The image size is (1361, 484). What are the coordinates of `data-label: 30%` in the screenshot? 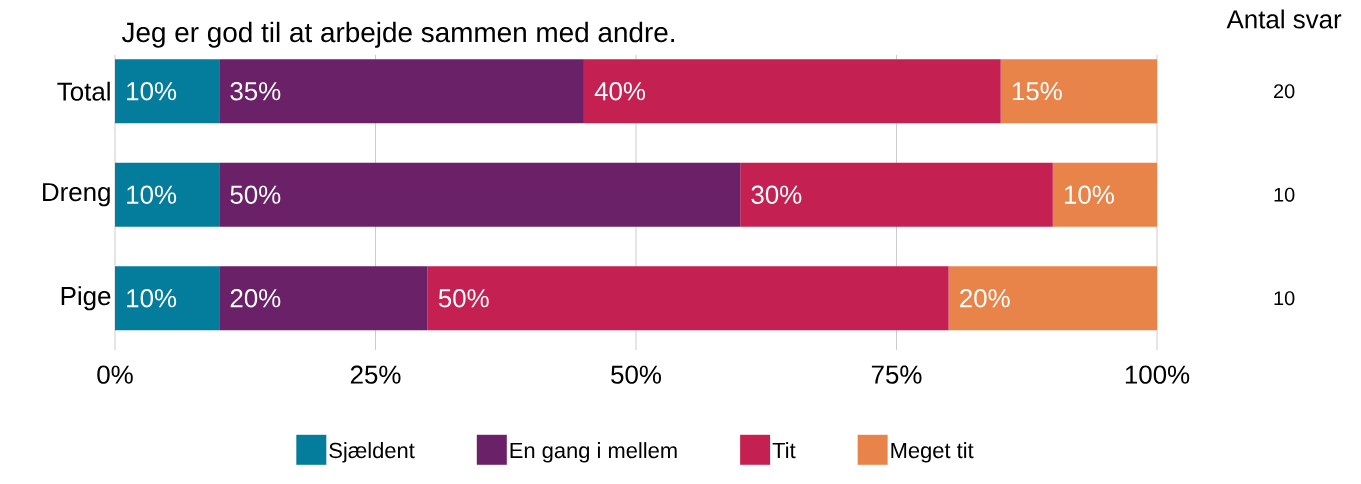 It's located at (776, 194).